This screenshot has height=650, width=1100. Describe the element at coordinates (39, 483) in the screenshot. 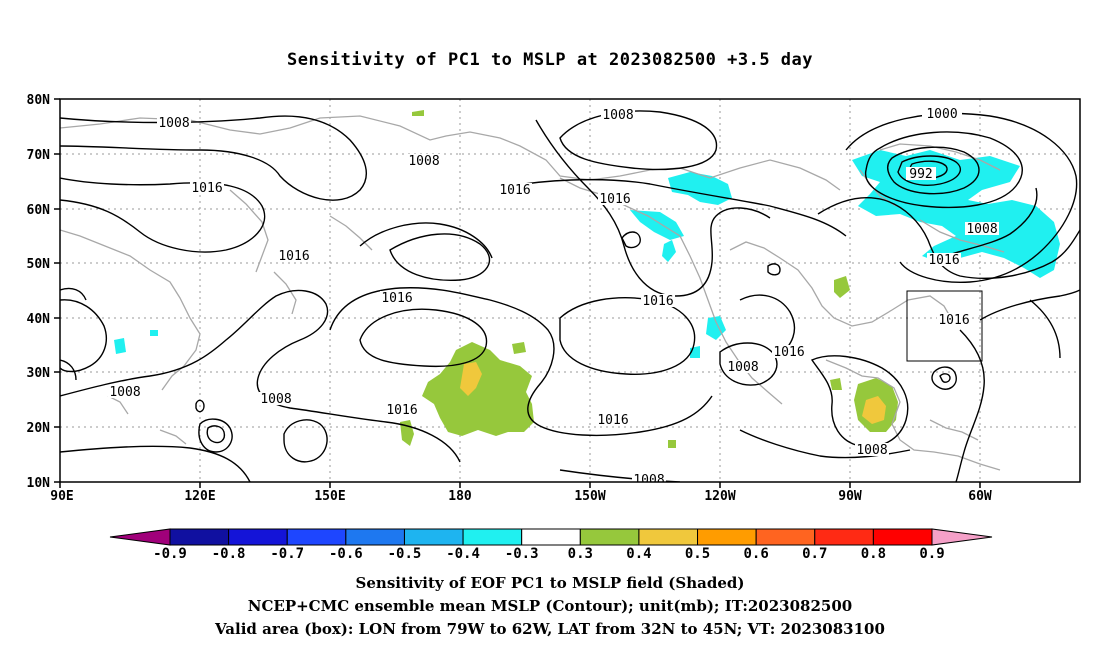

I see `lat-label: 10N` at that location.